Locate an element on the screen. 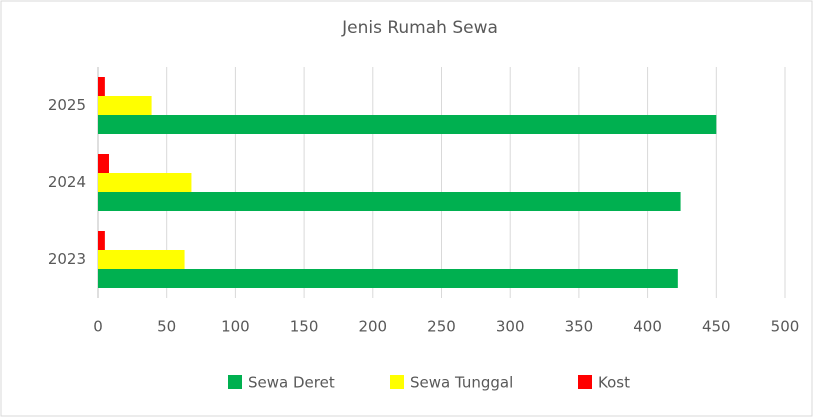  x-tick-label: 50 is located at coordinates (166, 327).